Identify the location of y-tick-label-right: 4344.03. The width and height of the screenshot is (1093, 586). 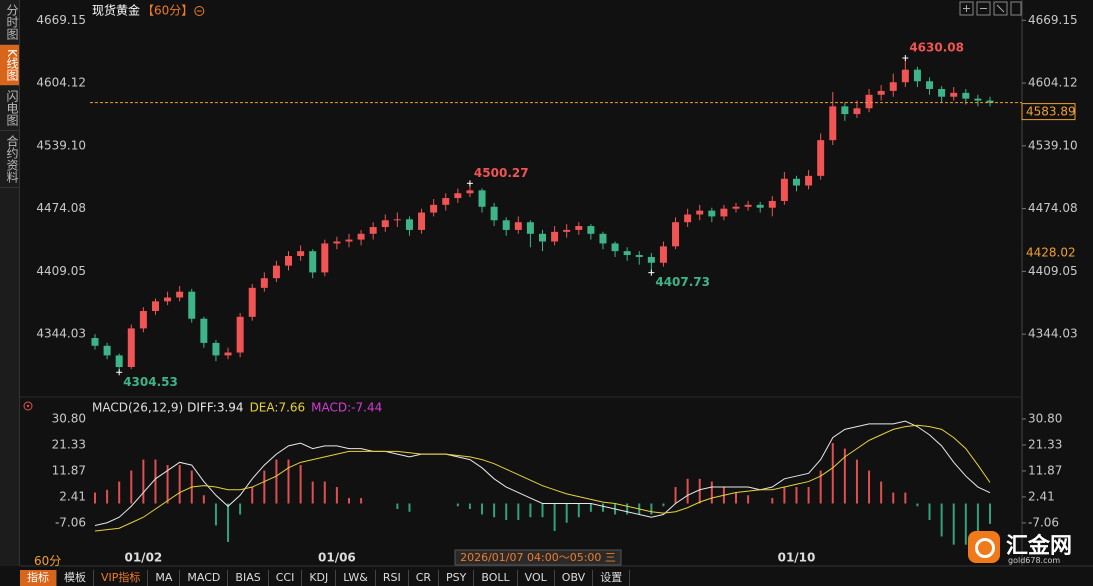
(1053, 334).